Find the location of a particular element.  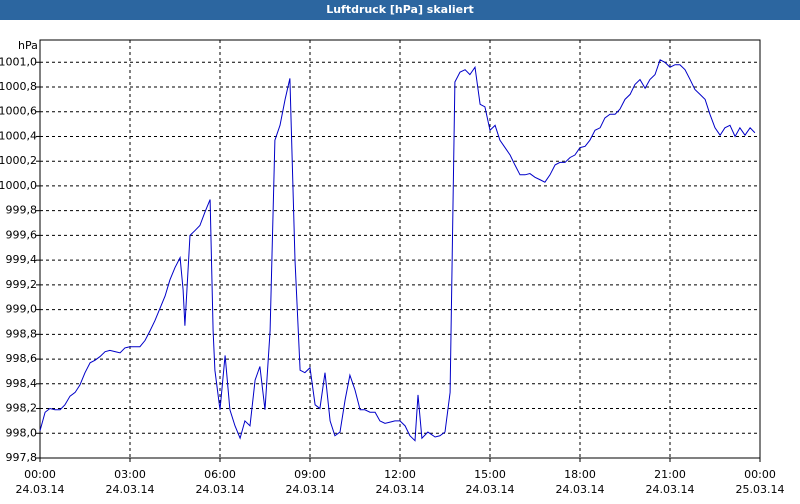

y-tick-label: 1000,0 is located at coordinates (18, 185).